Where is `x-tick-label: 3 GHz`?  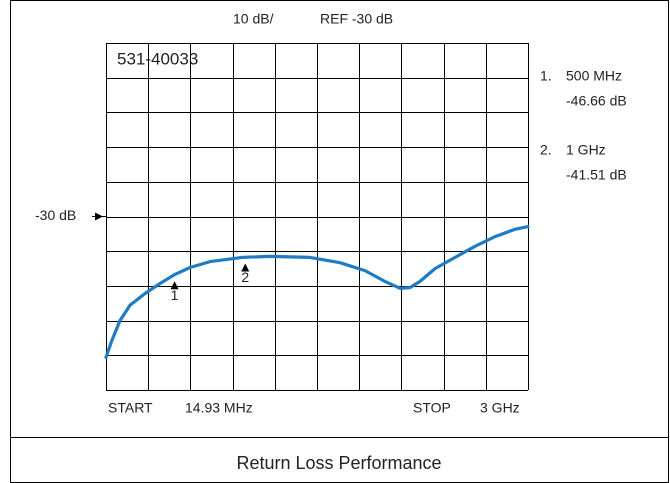
x-tick-label: 3 GHz is located at coordinates (500, 408).